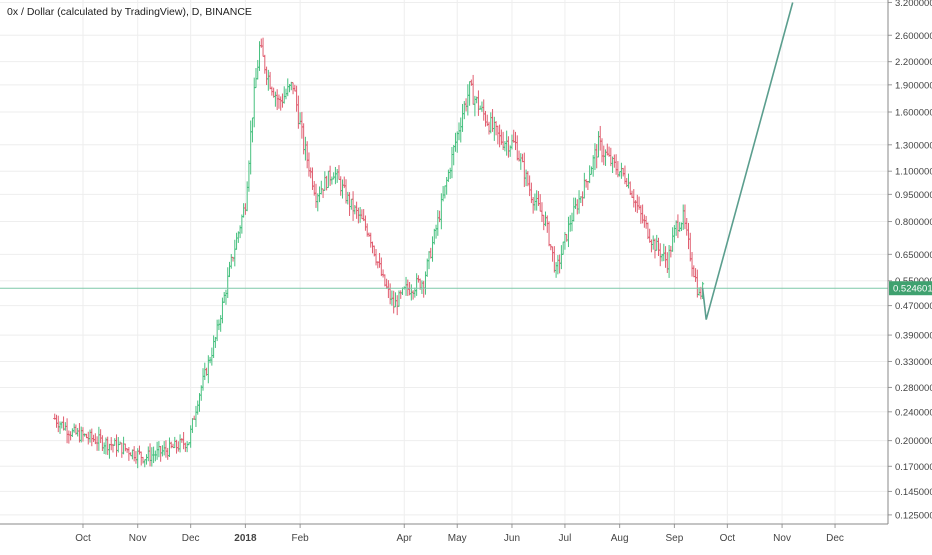 The image size is (932, 555). I want to click on x-tick-label: Jul, so click(565, 538).